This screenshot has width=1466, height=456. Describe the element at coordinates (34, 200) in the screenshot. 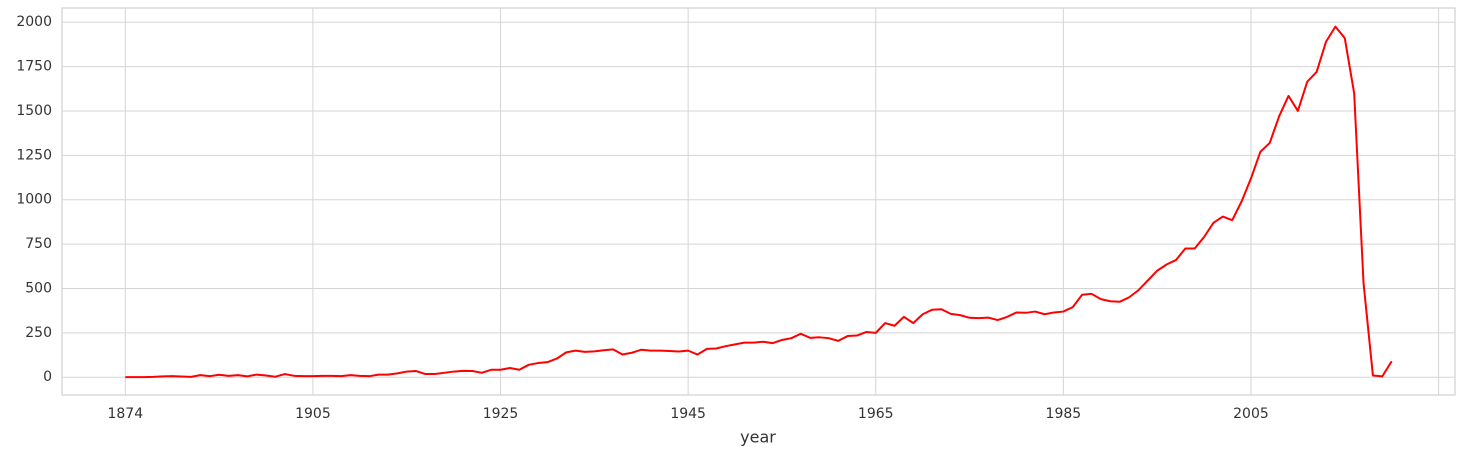

I see `y-tick-label: 1000` at that location.